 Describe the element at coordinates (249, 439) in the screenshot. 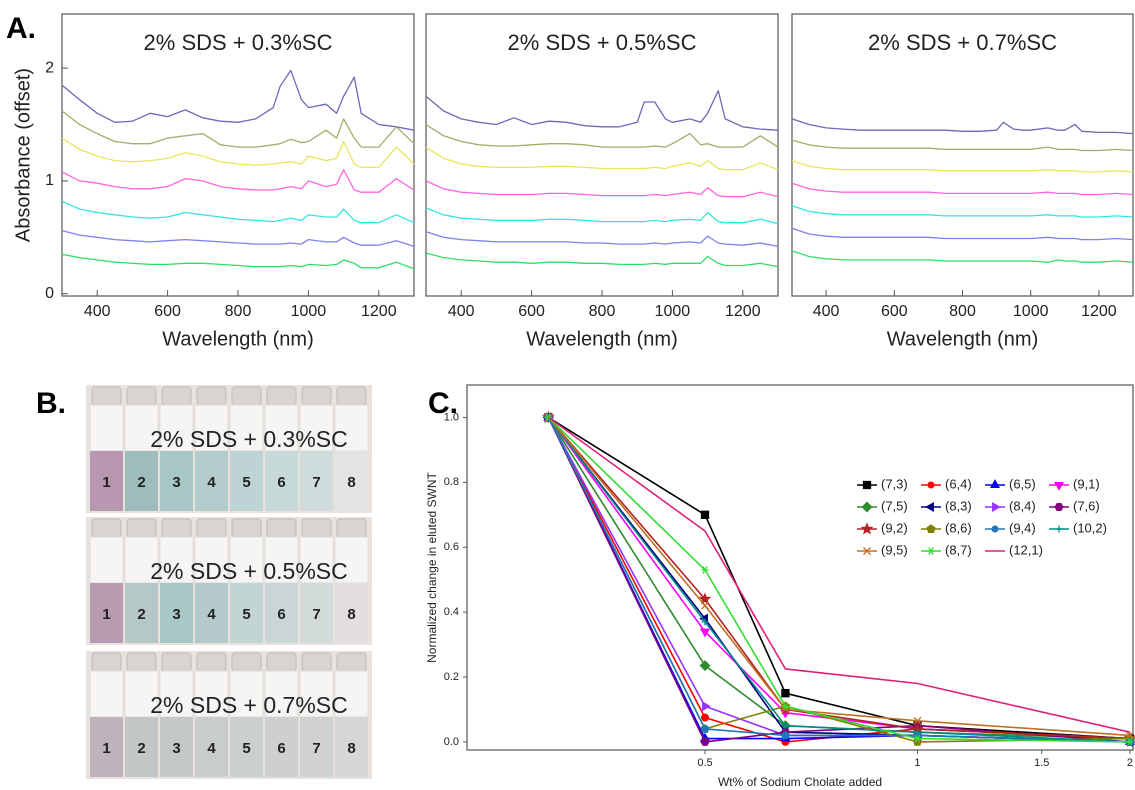

I see `photo-caption: 2% SDS + 0.3%SC` at that location.